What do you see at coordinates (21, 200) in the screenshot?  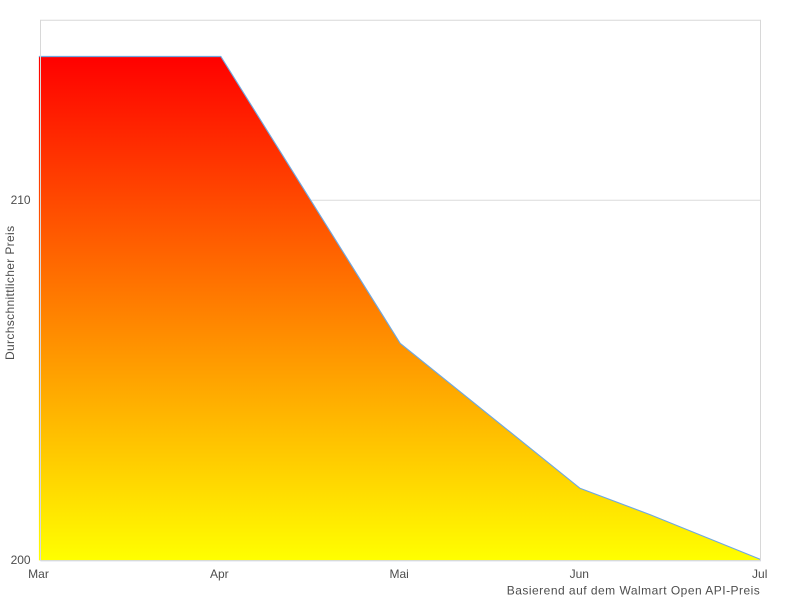 I see `svg-text: 210` at bounding box center [21, 200].